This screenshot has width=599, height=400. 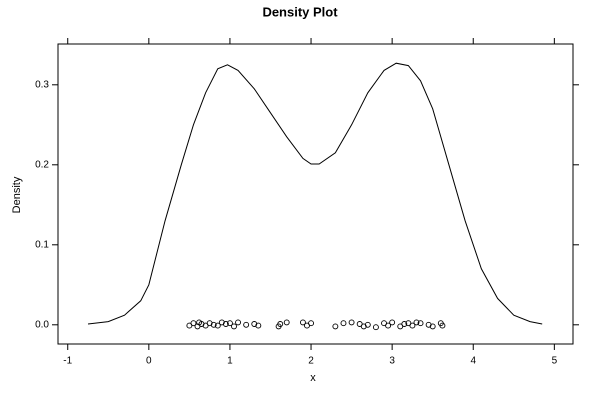 I want to click on x-tick-label: 1, so click(x=230, y=361).